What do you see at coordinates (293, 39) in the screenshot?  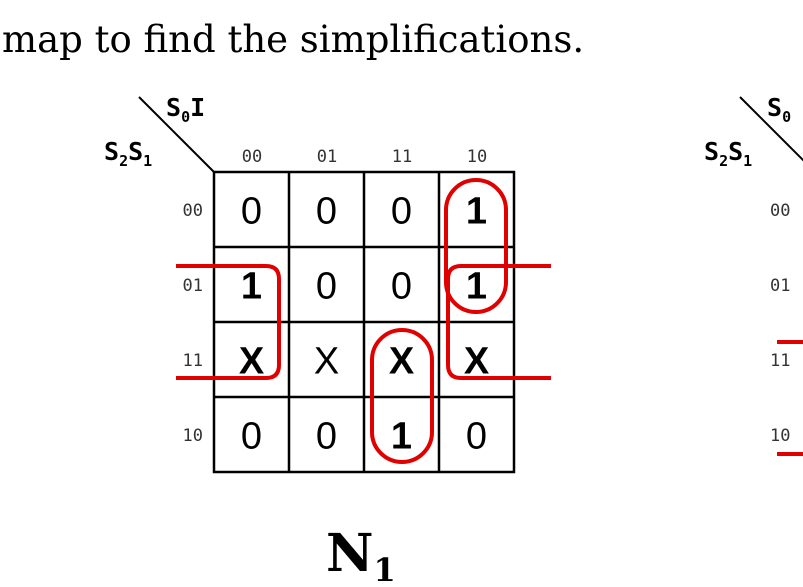 I see `intro-text: map to find the simplifications.` at bounding box center [293, 39].